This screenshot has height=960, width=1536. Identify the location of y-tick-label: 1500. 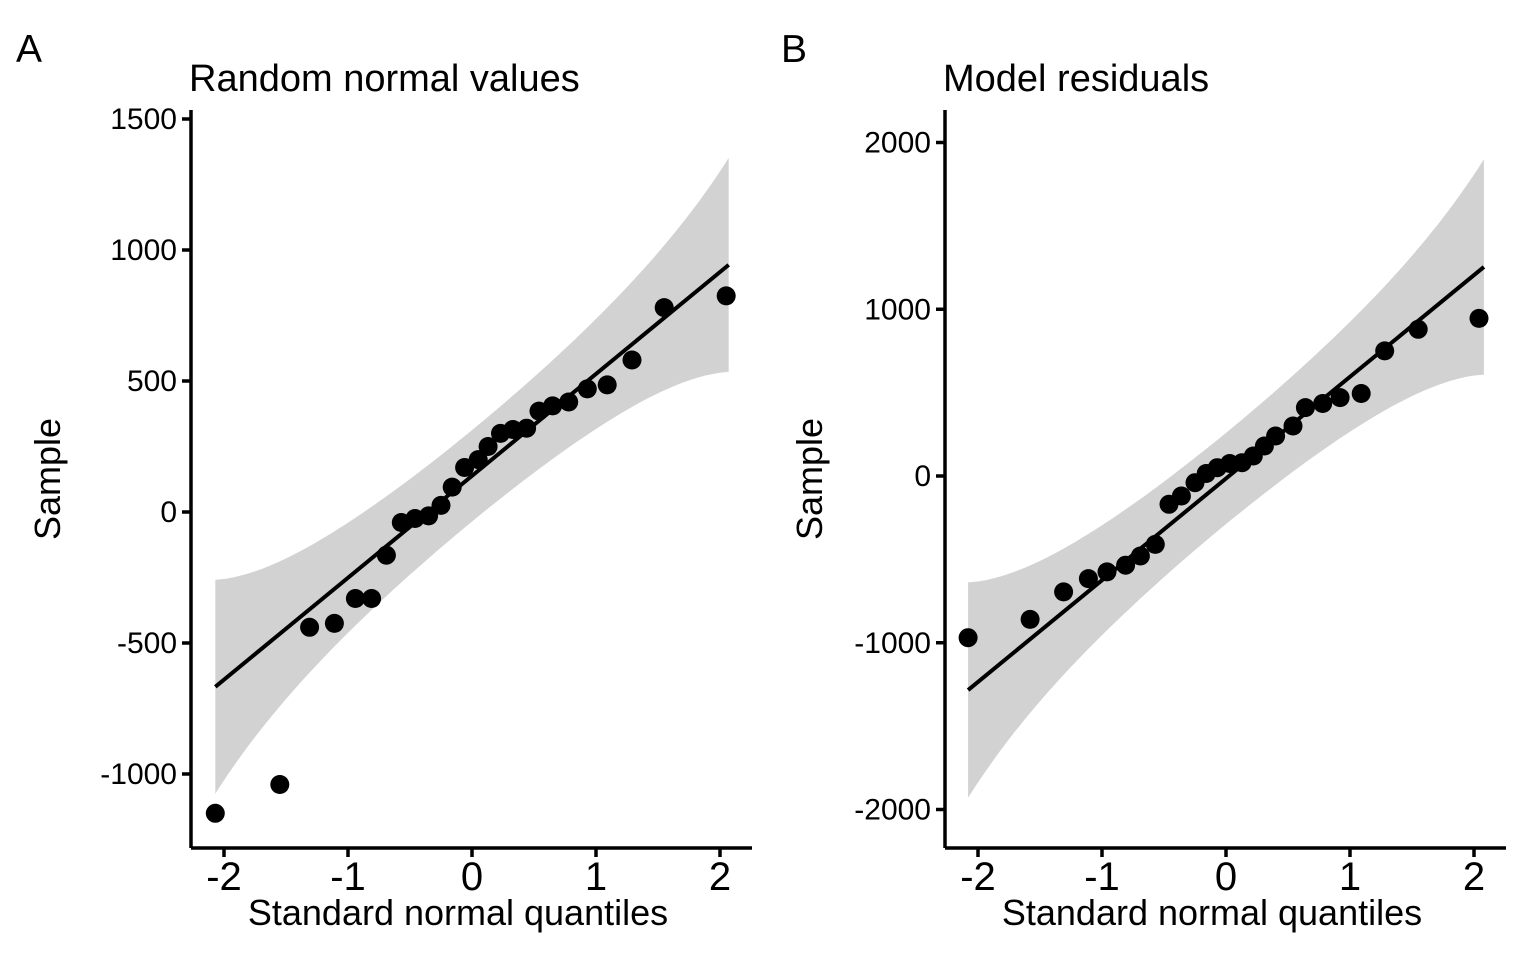
(143, 119).